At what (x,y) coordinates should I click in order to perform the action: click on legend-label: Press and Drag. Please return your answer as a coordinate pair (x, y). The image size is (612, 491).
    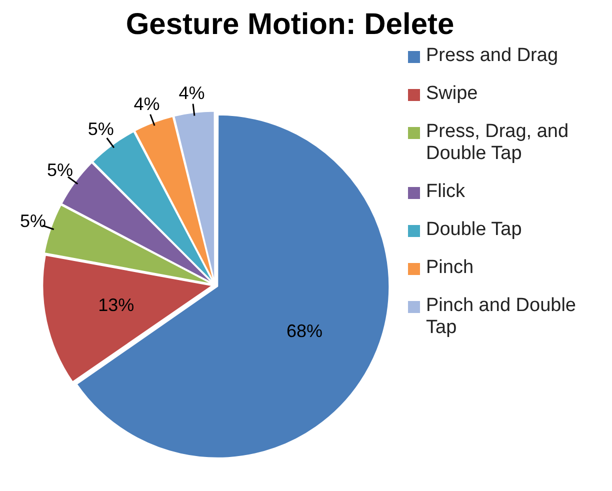
    Looking at the image, I should click on (492, 56).